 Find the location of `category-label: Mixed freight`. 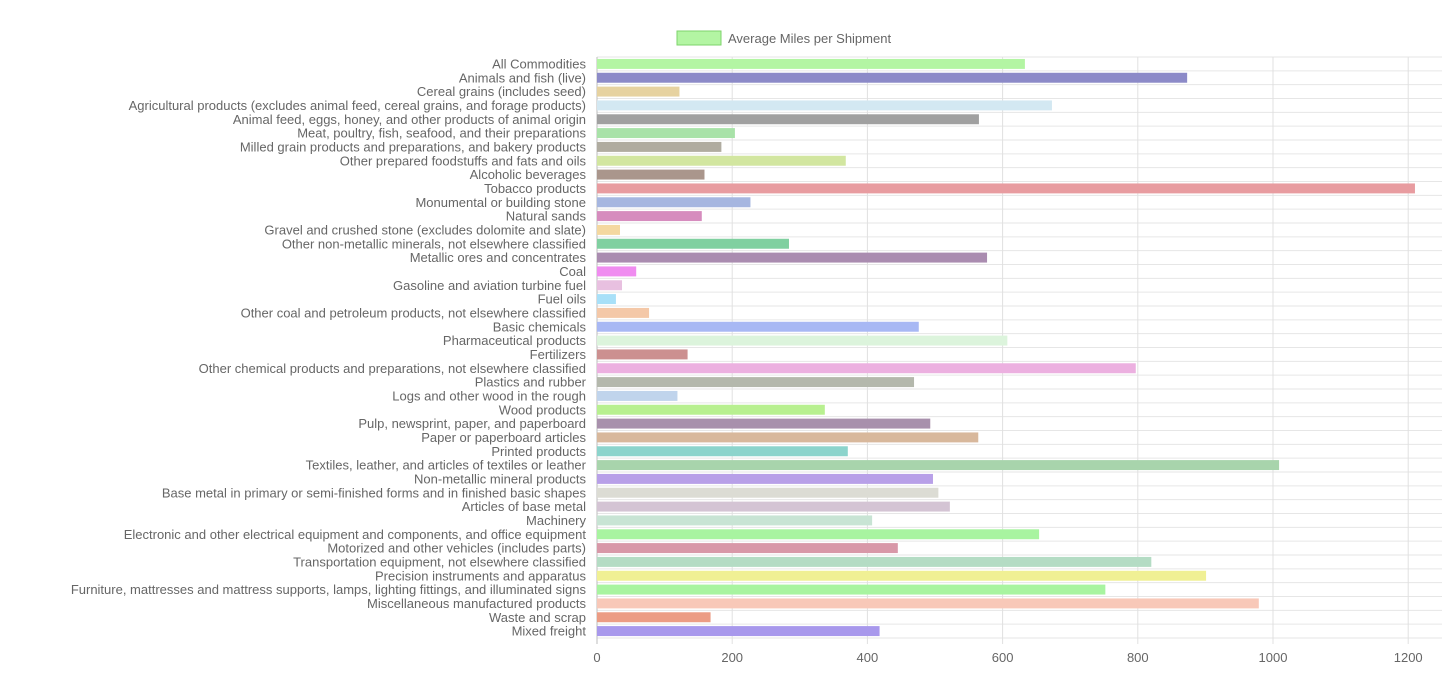

category-label: Mixed freight is located at coordinates (549, 631).